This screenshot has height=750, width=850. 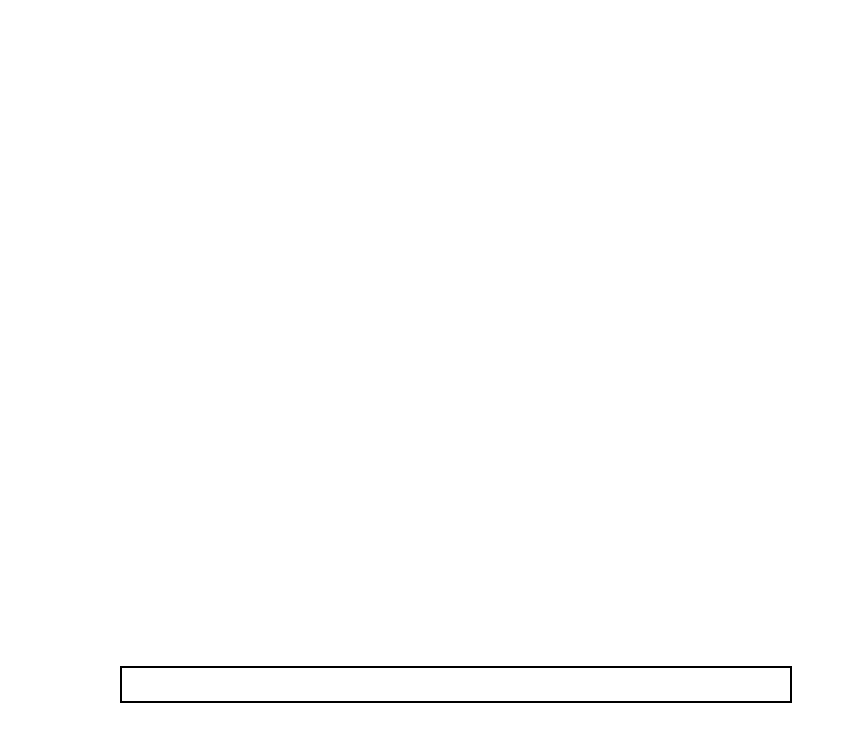 I want to click on colorbar, so click(x=456, y=684).